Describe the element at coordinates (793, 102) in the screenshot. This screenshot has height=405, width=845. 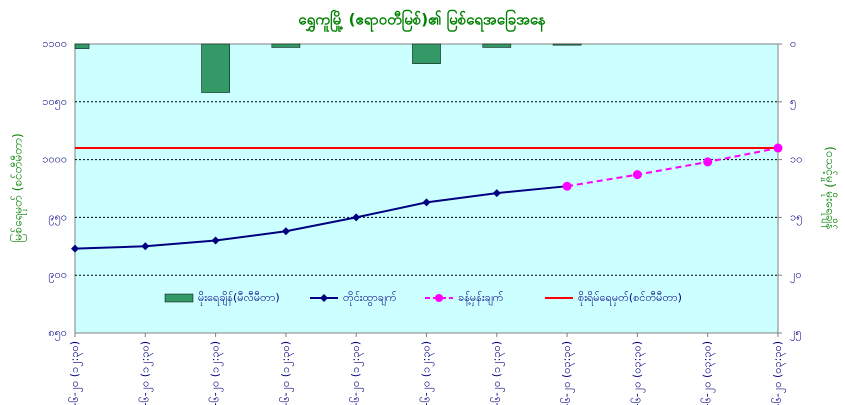
I see `y2-tick-label: ၅` at that location.